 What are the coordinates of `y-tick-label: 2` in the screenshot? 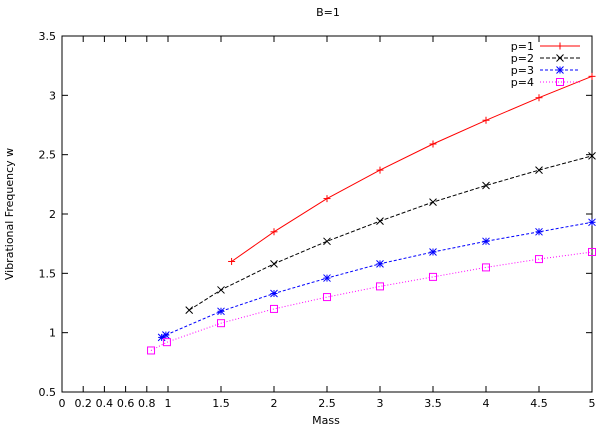 It's located at (52, 214).